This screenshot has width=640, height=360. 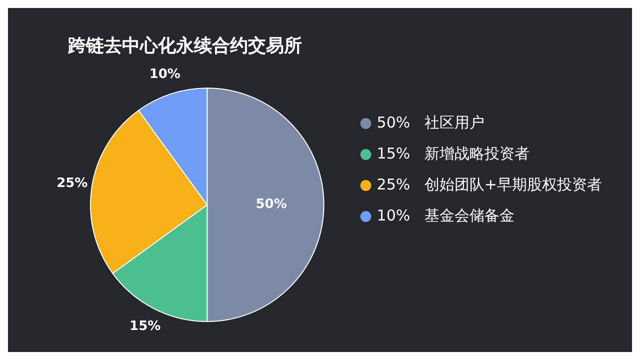 I want to click on legend-label: 10% 基金会储备金, so click(x=445, y=215).